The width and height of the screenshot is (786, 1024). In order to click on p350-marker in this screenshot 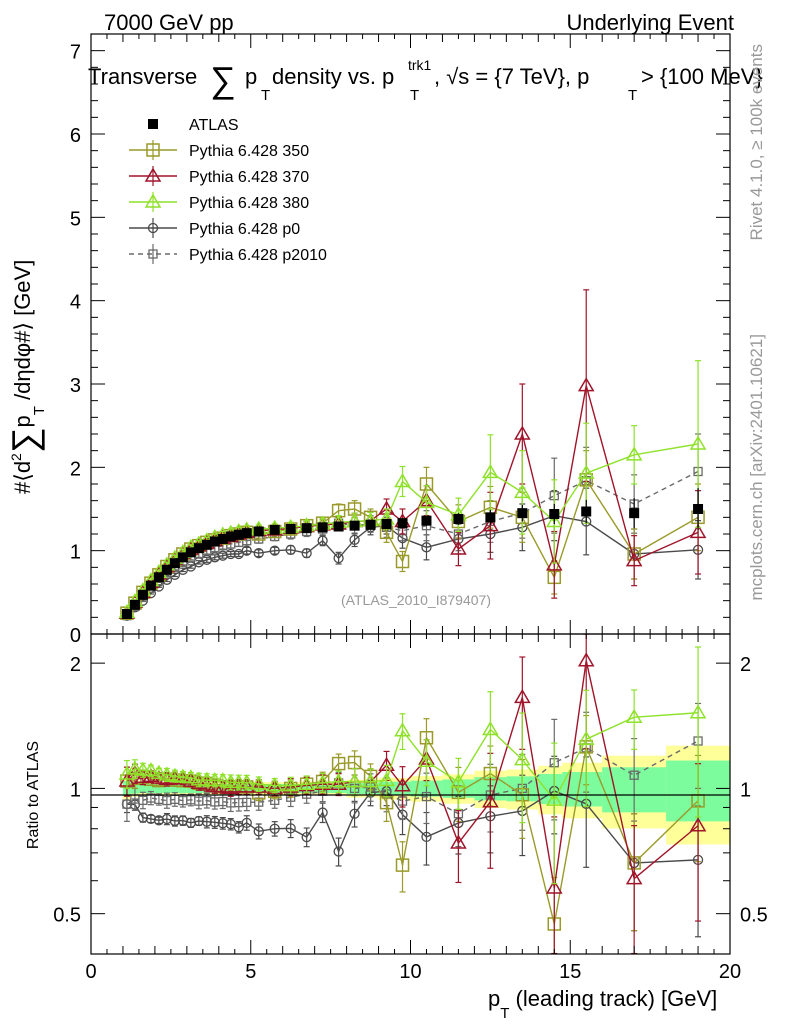, I will do `click(402, 561)`.